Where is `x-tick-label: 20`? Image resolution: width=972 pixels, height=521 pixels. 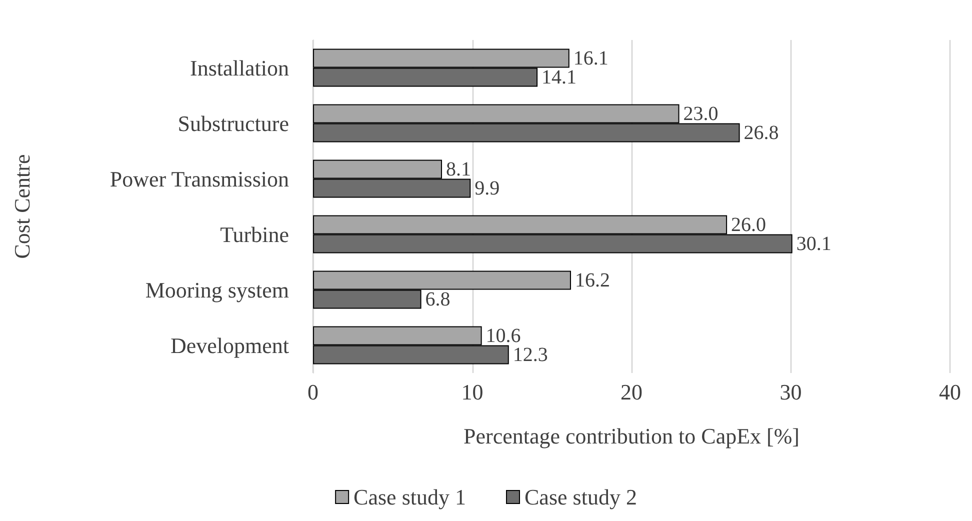
x-tick-label: 20 is located at coordinates (631, 392).